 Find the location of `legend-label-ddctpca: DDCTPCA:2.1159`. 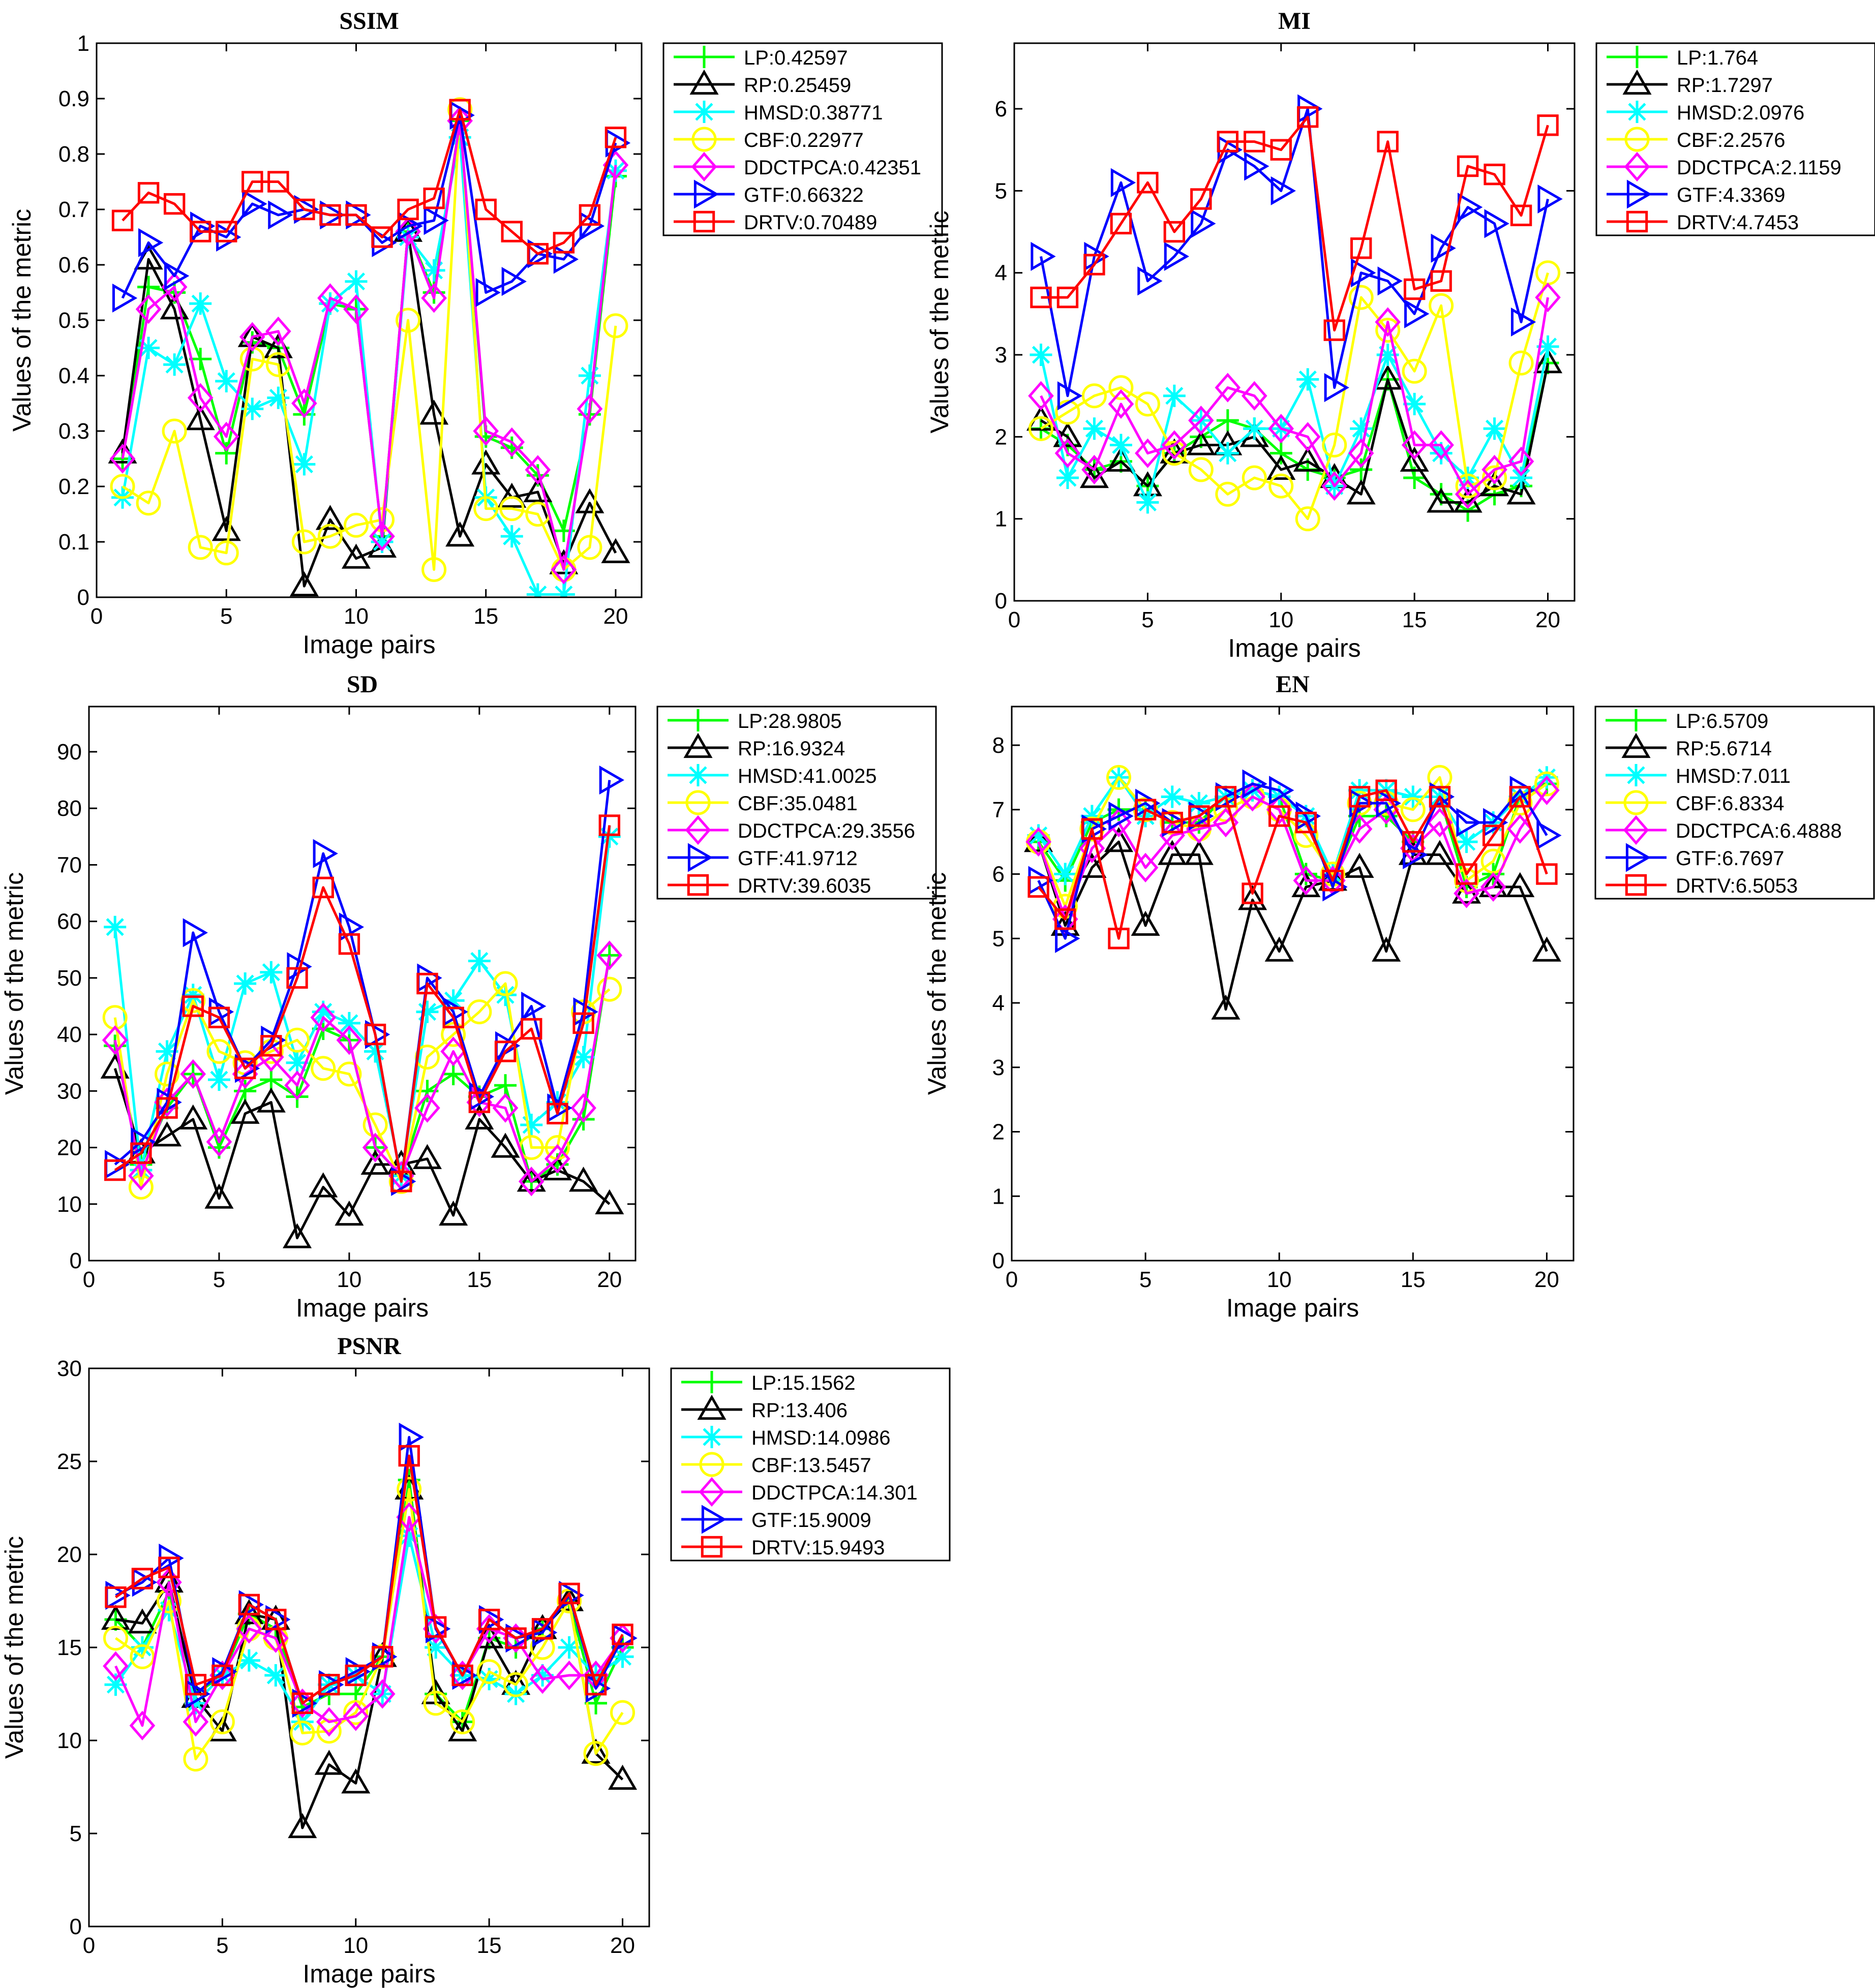

legend-label-ddctpca: DDCTPCA:2.1159 is located at coordinates (1759, 168).